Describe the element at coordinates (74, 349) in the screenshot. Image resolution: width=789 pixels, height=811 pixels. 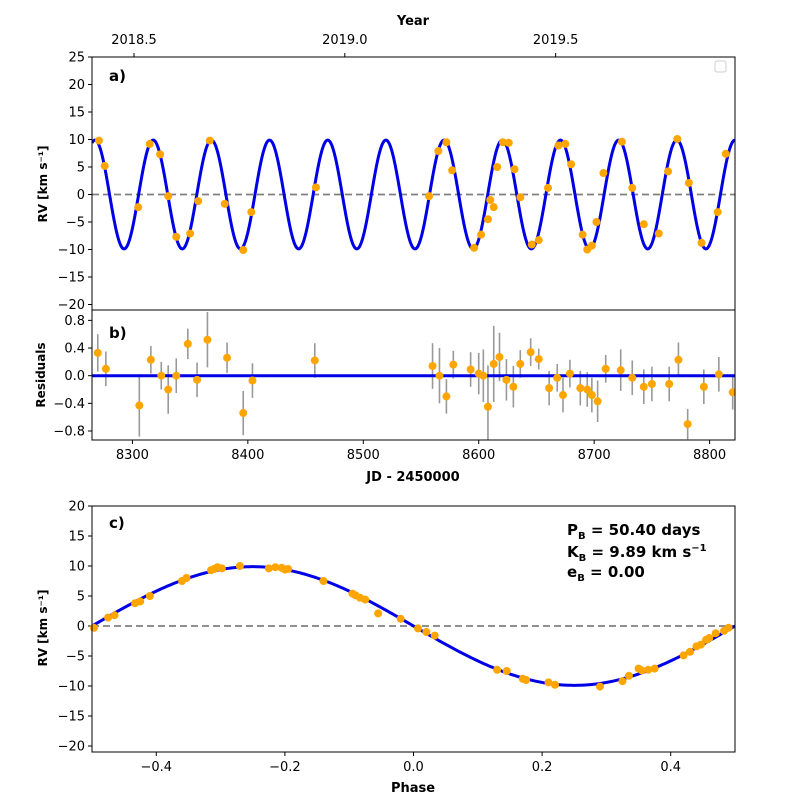
I see `b-y-tick-label: 0.4` at that location.